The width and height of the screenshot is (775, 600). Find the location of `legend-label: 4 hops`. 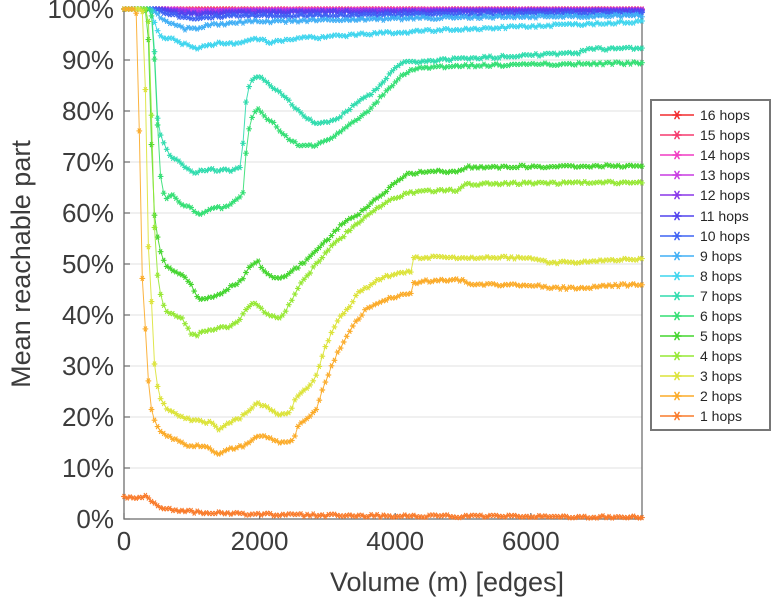

legend-label: 4 hops is located at coordinates (721, 356).